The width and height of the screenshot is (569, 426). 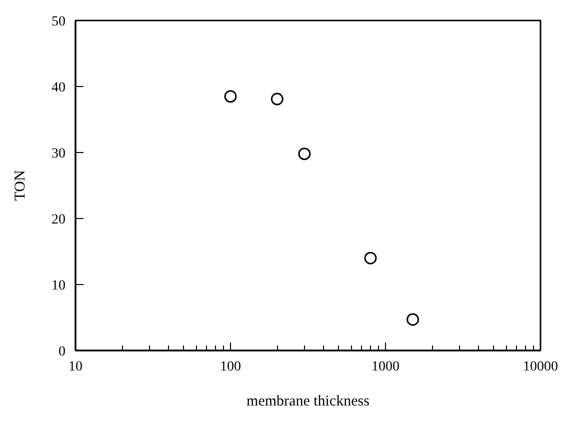 I want to click on x-tick-label: 100, so click(x=230, y=367).